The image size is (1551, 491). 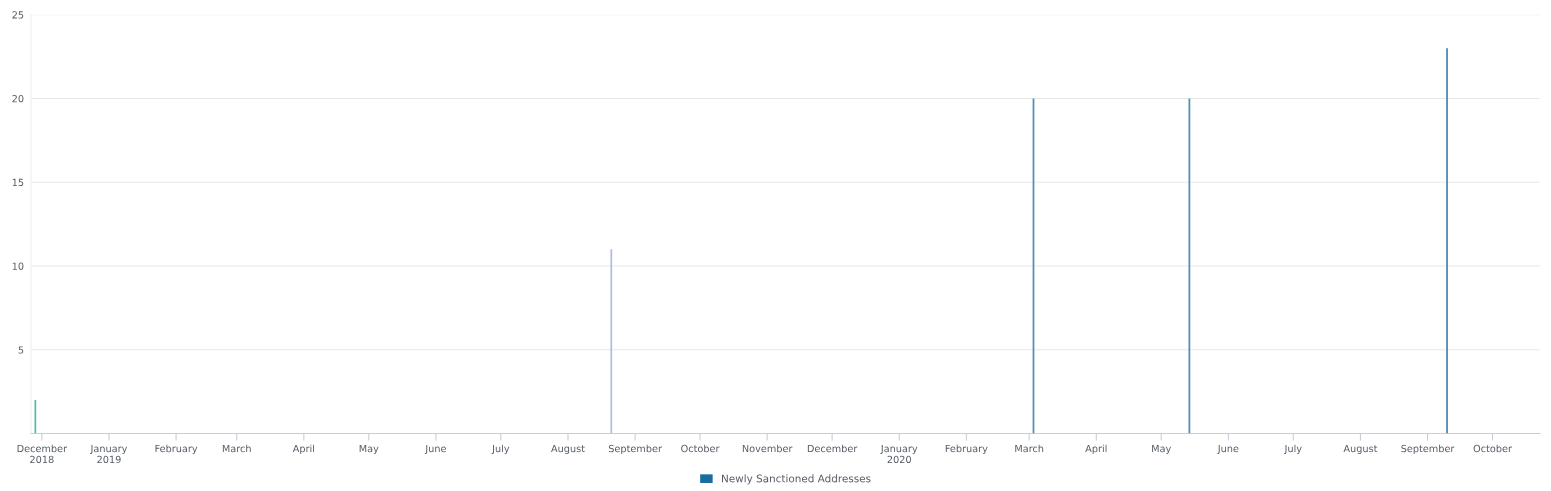 I want to click on x-tick-label: November, so click(x=767, y=448).